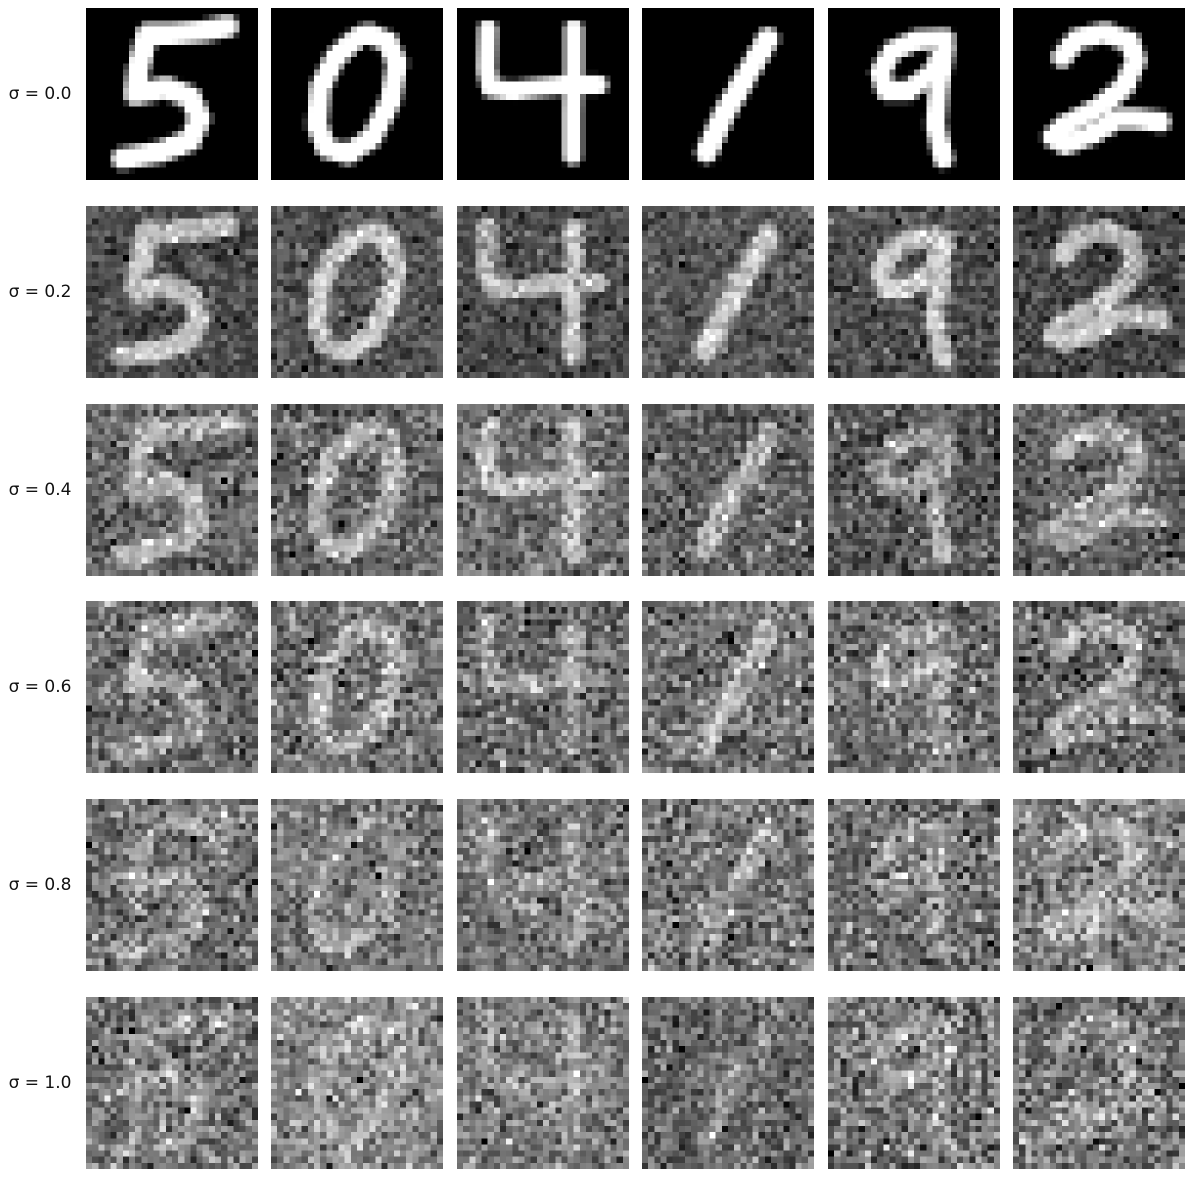  I want to click on row-label: σ = 0.4, so click(40, 490).